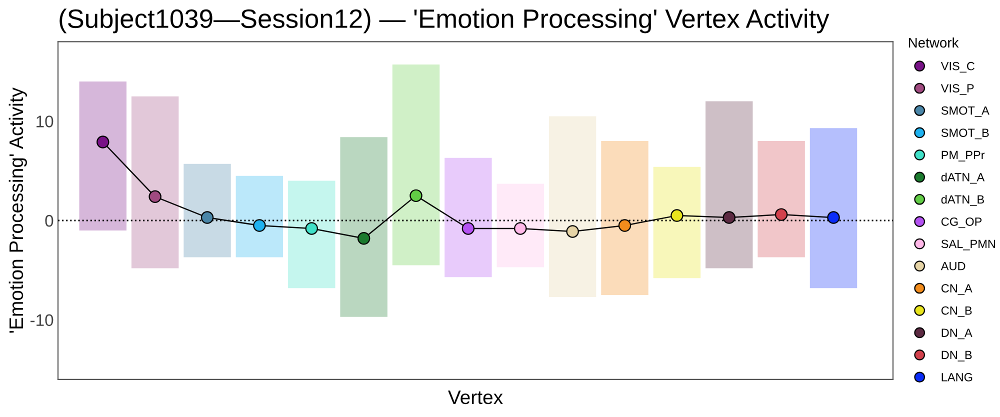  I want to click on legend-label: SAL_PMN, so click(968, 245).